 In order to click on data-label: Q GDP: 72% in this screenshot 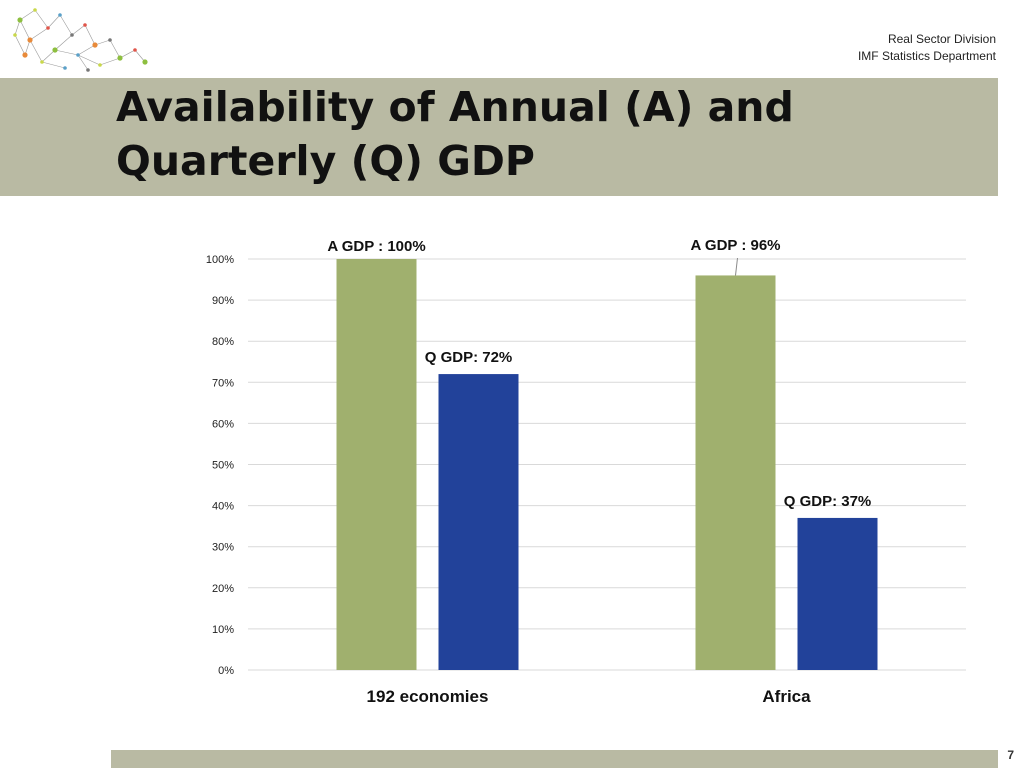, I will do `click(469, 357)`.